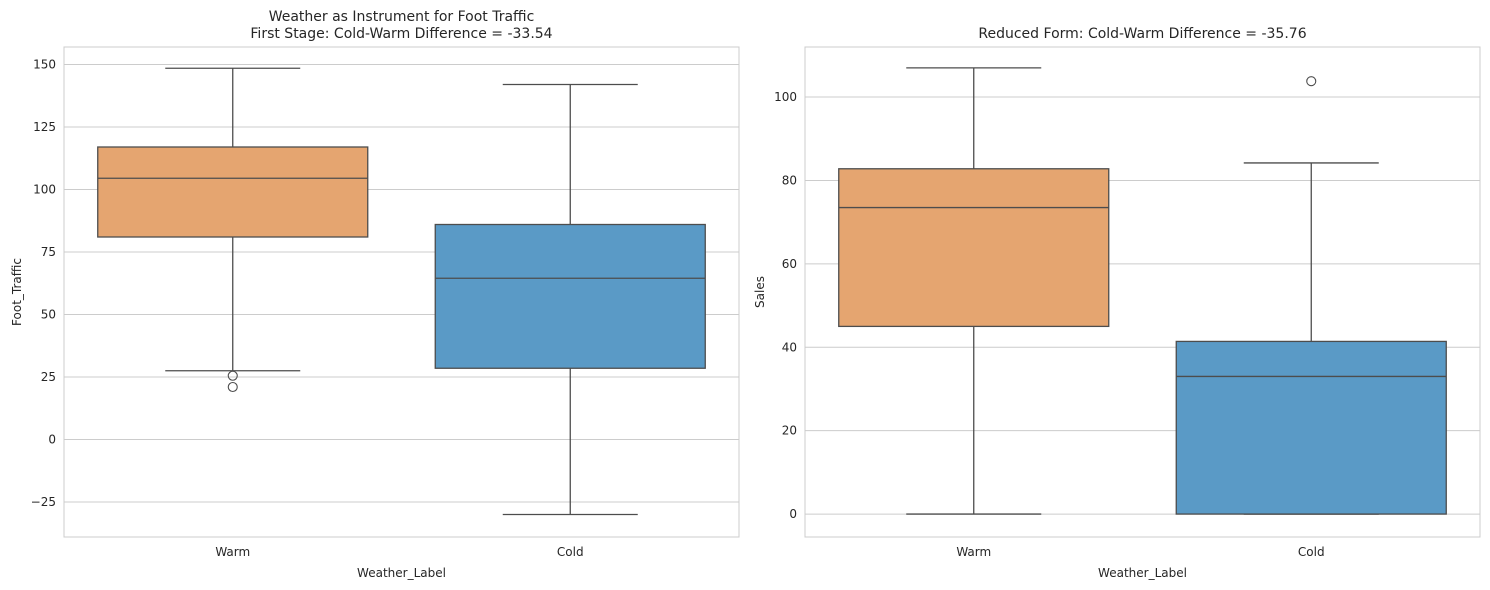  What do you see at coordinates (44, 65) in the screenshot?
I see `y-tick-label: 150` at bounding box center [44, 65].